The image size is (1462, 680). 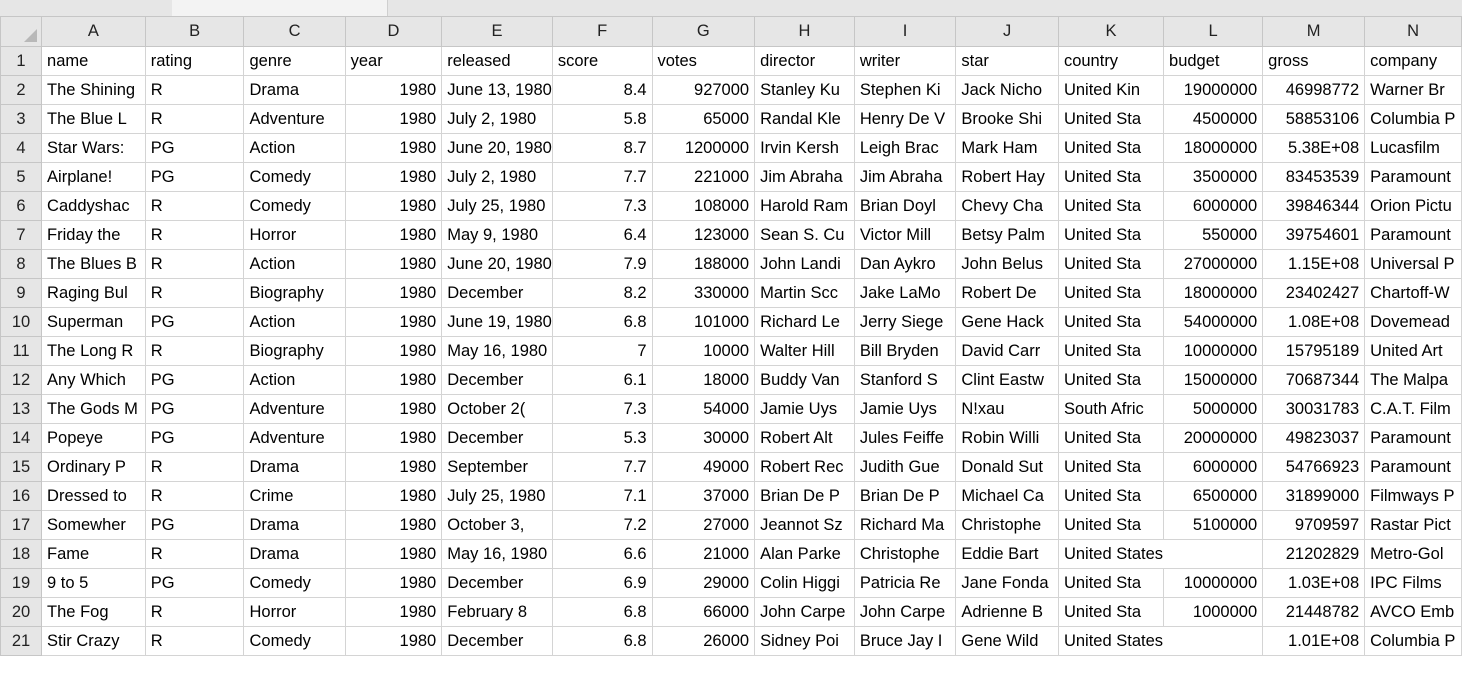 What do you see at coordinates (1314, 554) in the screenshot?
I see `cell-m18: 21202829` at bounding box center [1314, 554].